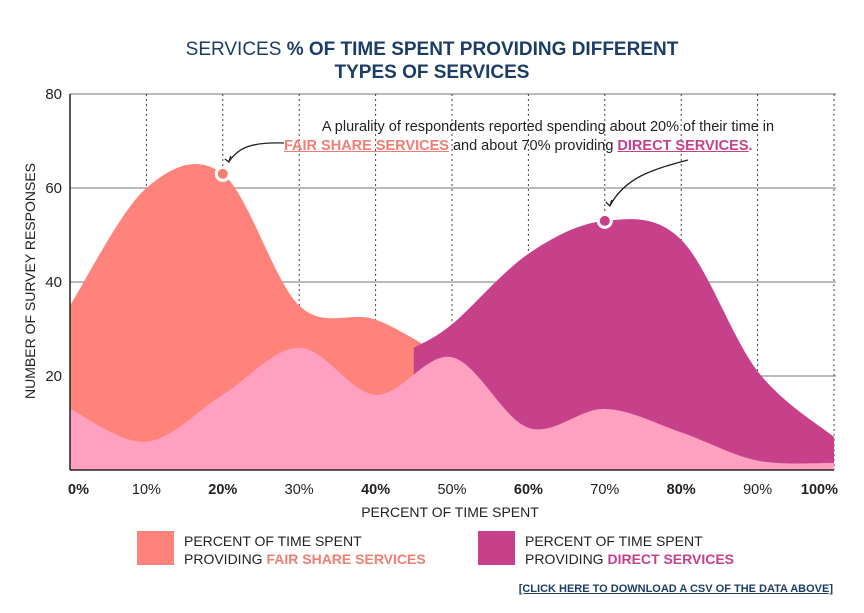 This screenshot has height=613, width=864. Describe the element at coordinates (450, 512) in the screenshot. I see `x-axis-label: PERCENT OF TIME SPENT` at that location.